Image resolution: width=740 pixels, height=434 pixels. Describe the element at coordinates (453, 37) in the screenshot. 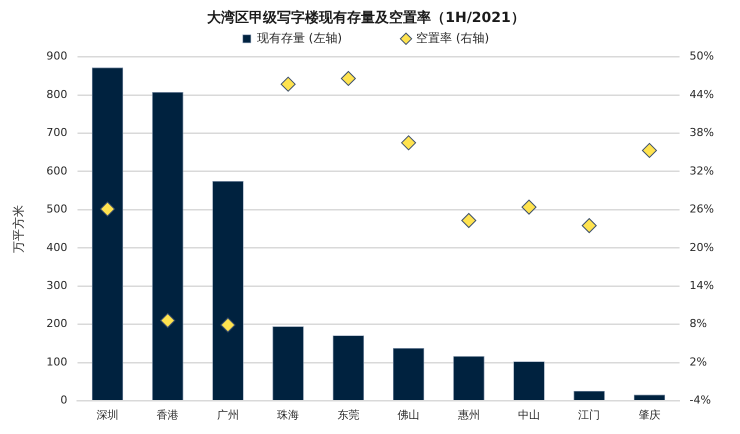

I see `legend-label: 空置率 (右轴)` at that location.